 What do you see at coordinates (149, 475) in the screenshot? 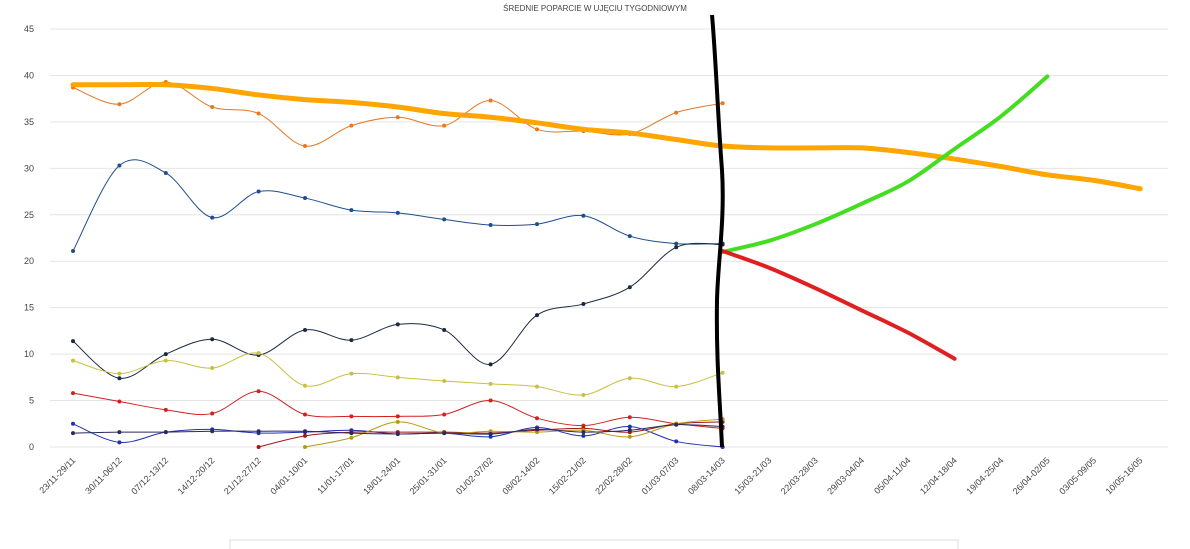
I see `x-tick-label: 07/12-13/12` at bounding box center [149, 475].